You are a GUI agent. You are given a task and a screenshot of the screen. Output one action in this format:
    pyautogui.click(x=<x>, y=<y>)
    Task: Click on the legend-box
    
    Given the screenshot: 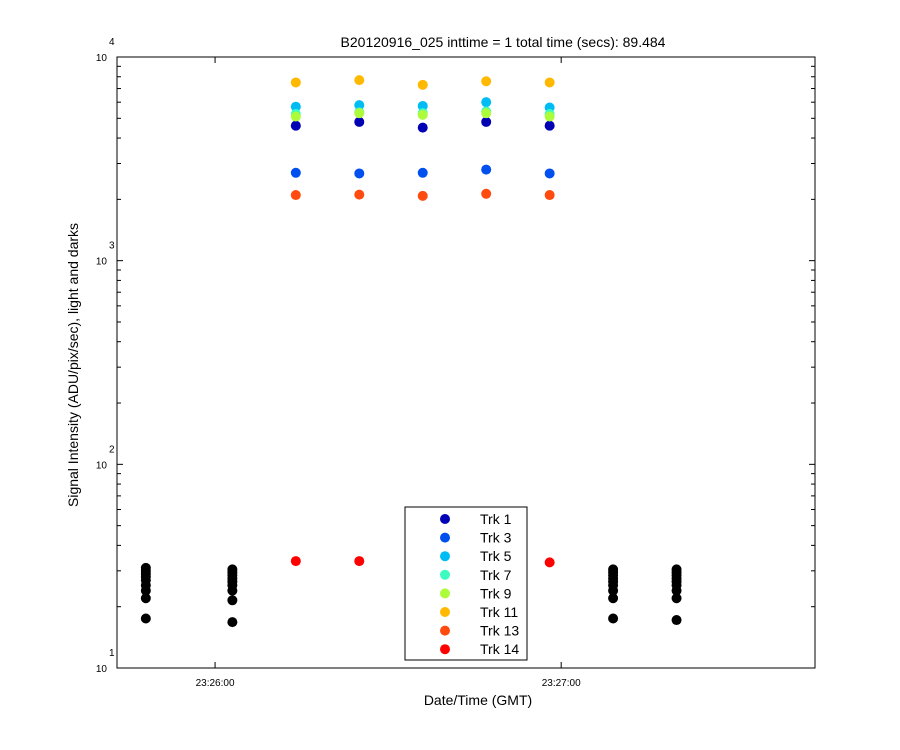 What is the action you would take?
    pyautogui.click(x=466, y=583)
    